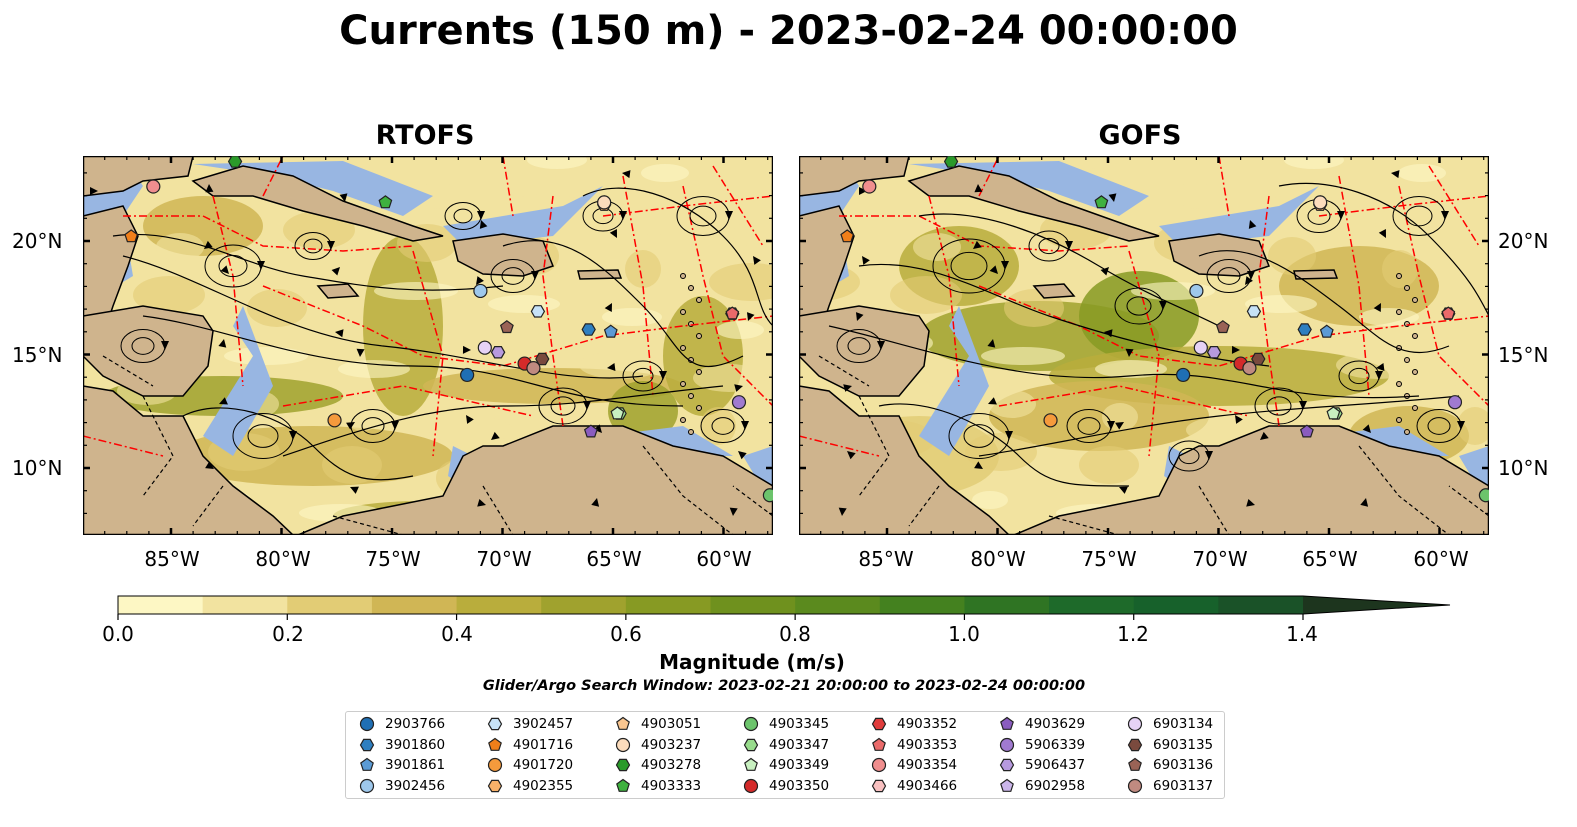 This screenshot has width=1577, height=827. What do you see at coordinates (425, 135) in the screenshot?
I see `panel-title-rtofs: RTOFS` at bounding box center [425, 135].